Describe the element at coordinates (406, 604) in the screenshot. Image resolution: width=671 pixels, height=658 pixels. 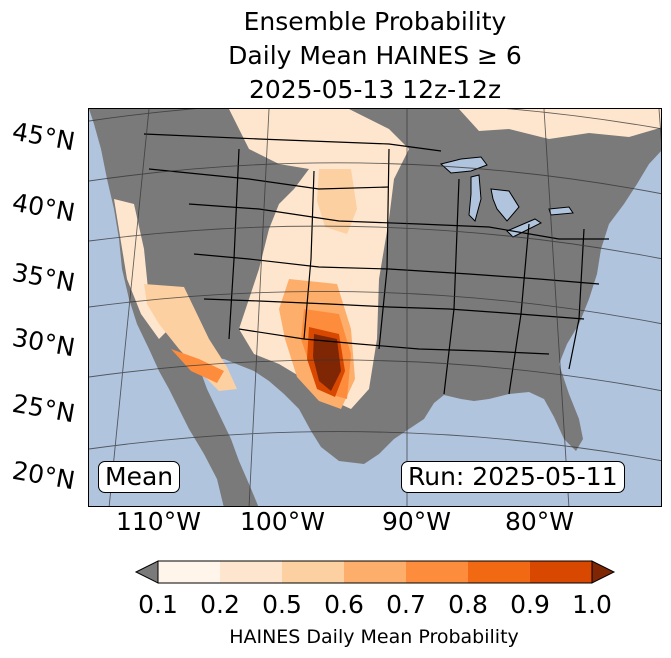
I see `colorbar-tick: 0.7` at that location.